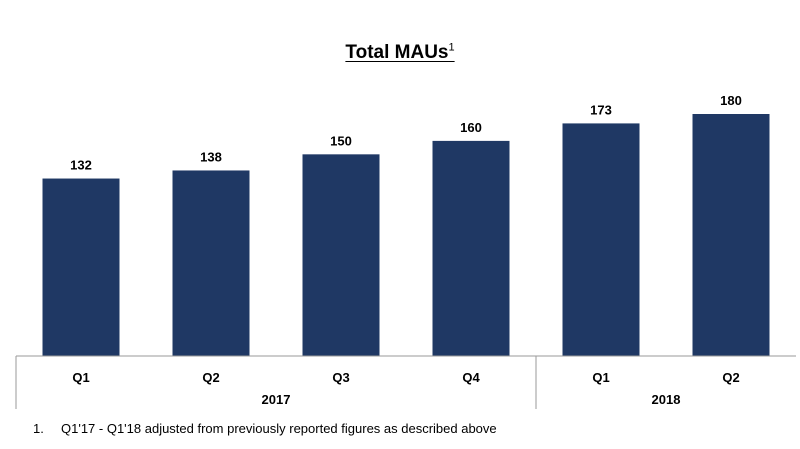 The image size is (800, 449). I want to click on data-label: 160, so click(471, 127).